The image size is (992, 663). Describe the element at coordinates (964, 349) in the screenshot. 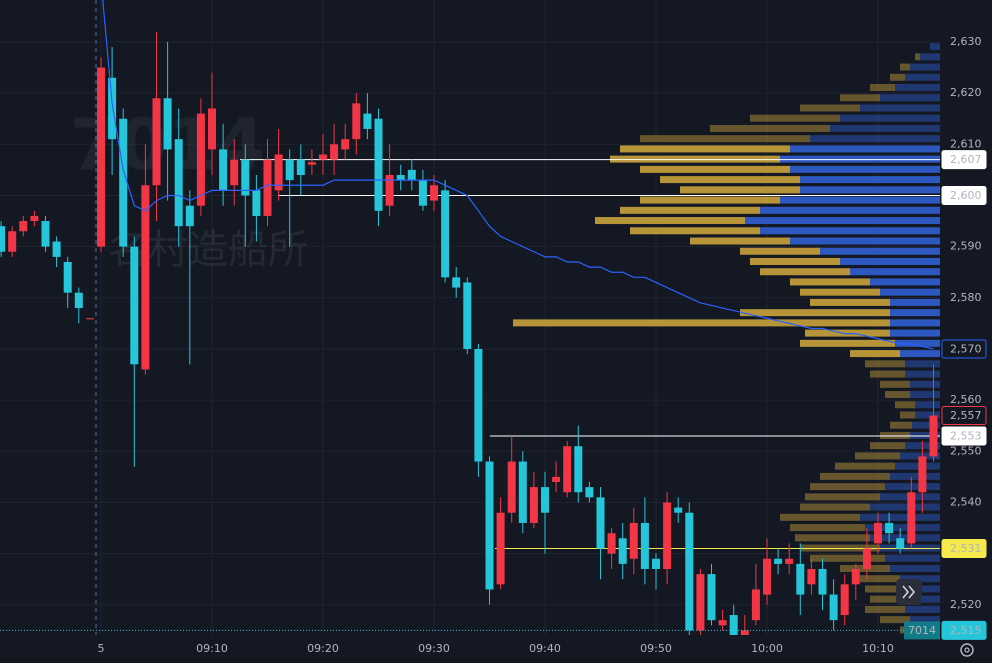

I see `vwap-label-bg` at that location.